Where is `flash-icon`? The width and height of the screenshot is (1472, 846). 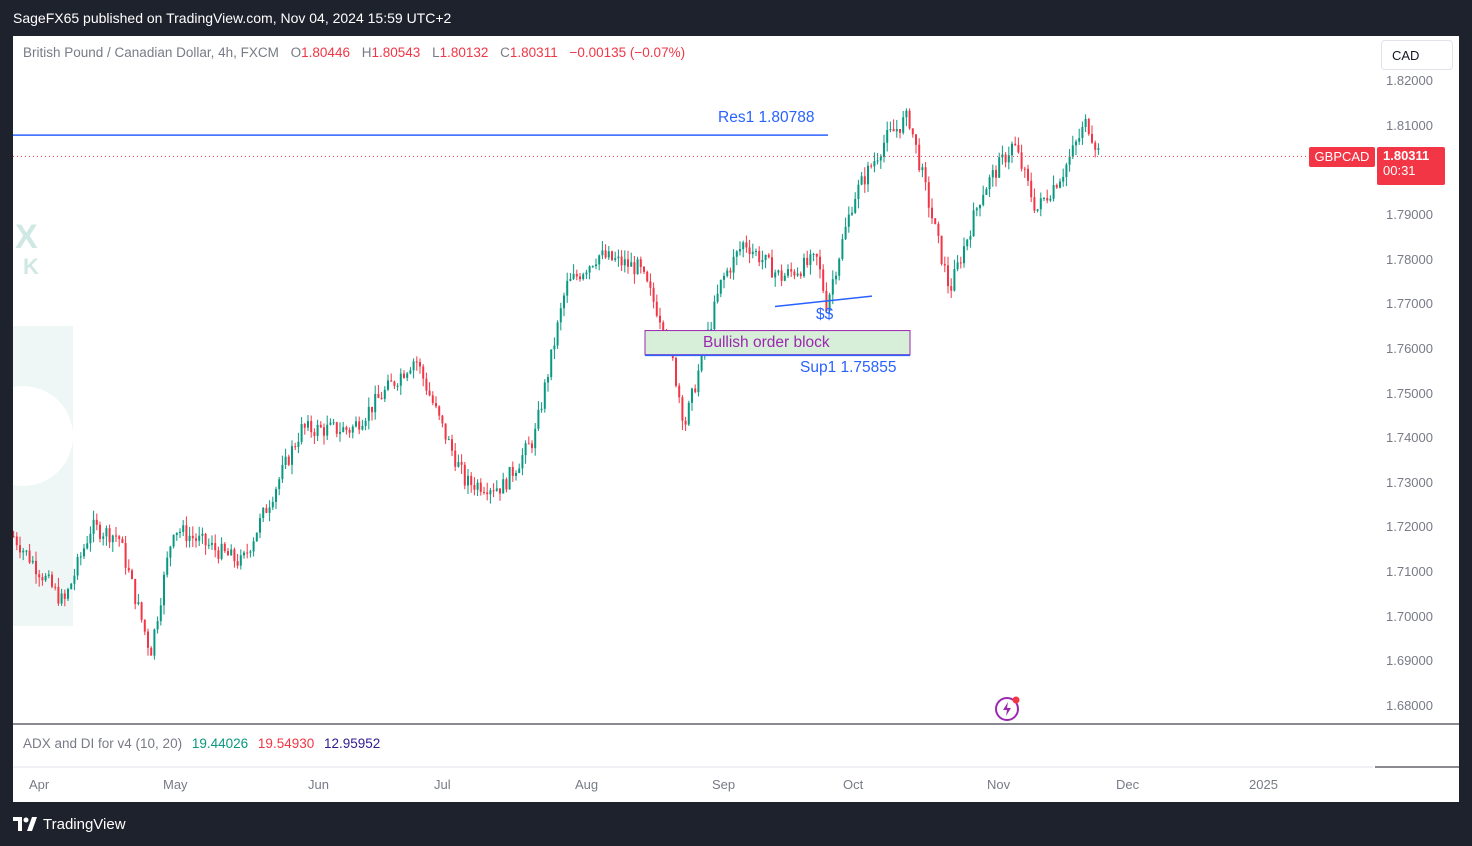
flash-icon is located at coordinates (1007, 708).